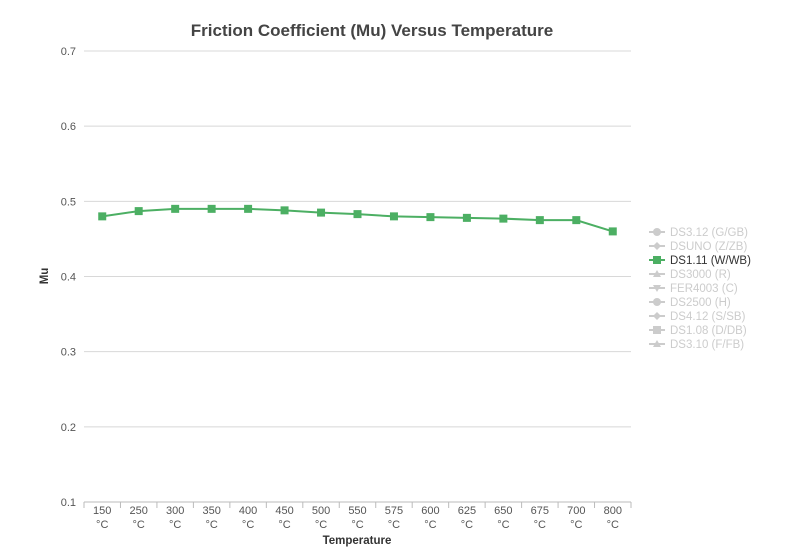 The height and width of the screenshot is (549, 797). I want to click on x-tick-label: 675, so click(540, 511).